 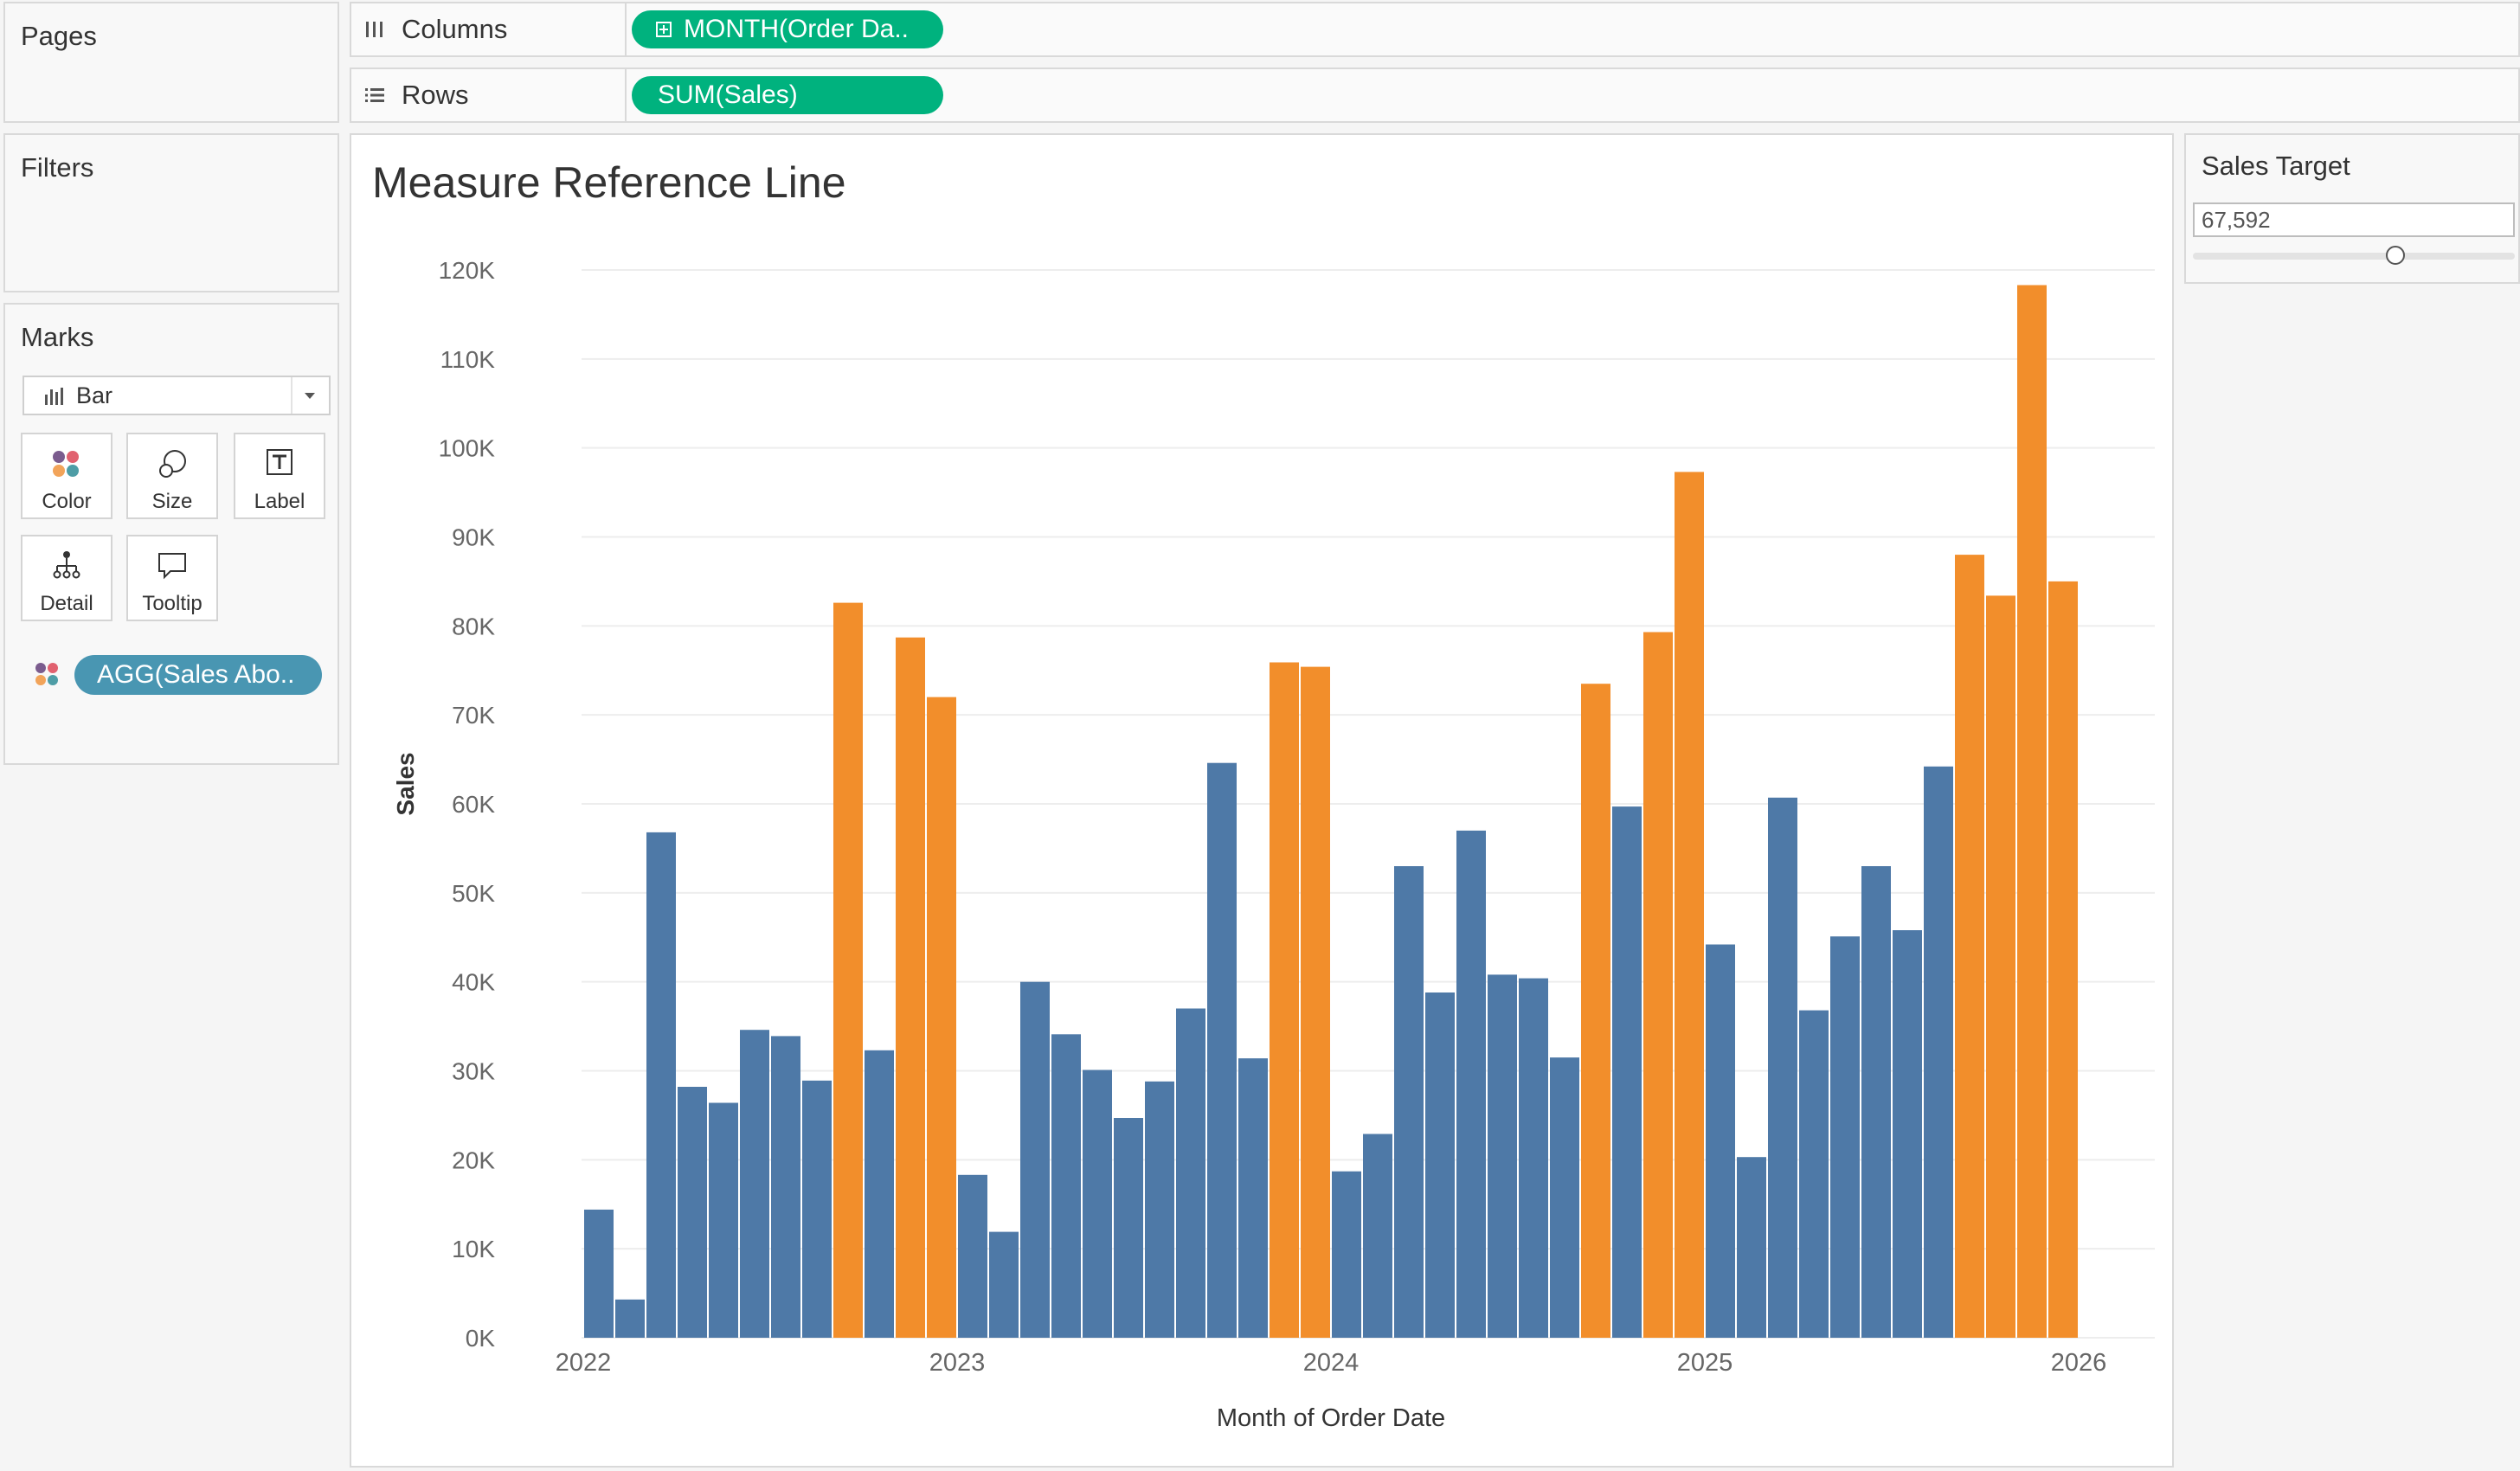 What do you see at coordinates (172, 501) in the screenshot?
I see `size-button-label: Size` at bounding box center [172, 501].